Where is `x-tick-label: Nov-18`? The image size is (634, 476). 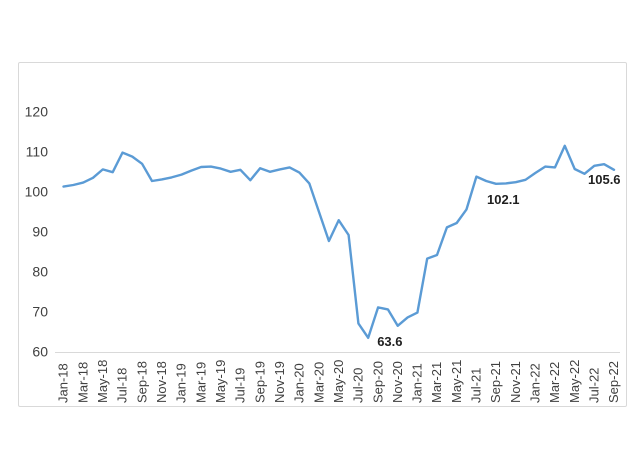
x-tick-label: Nov-18 is located at coordinates (161, 382).